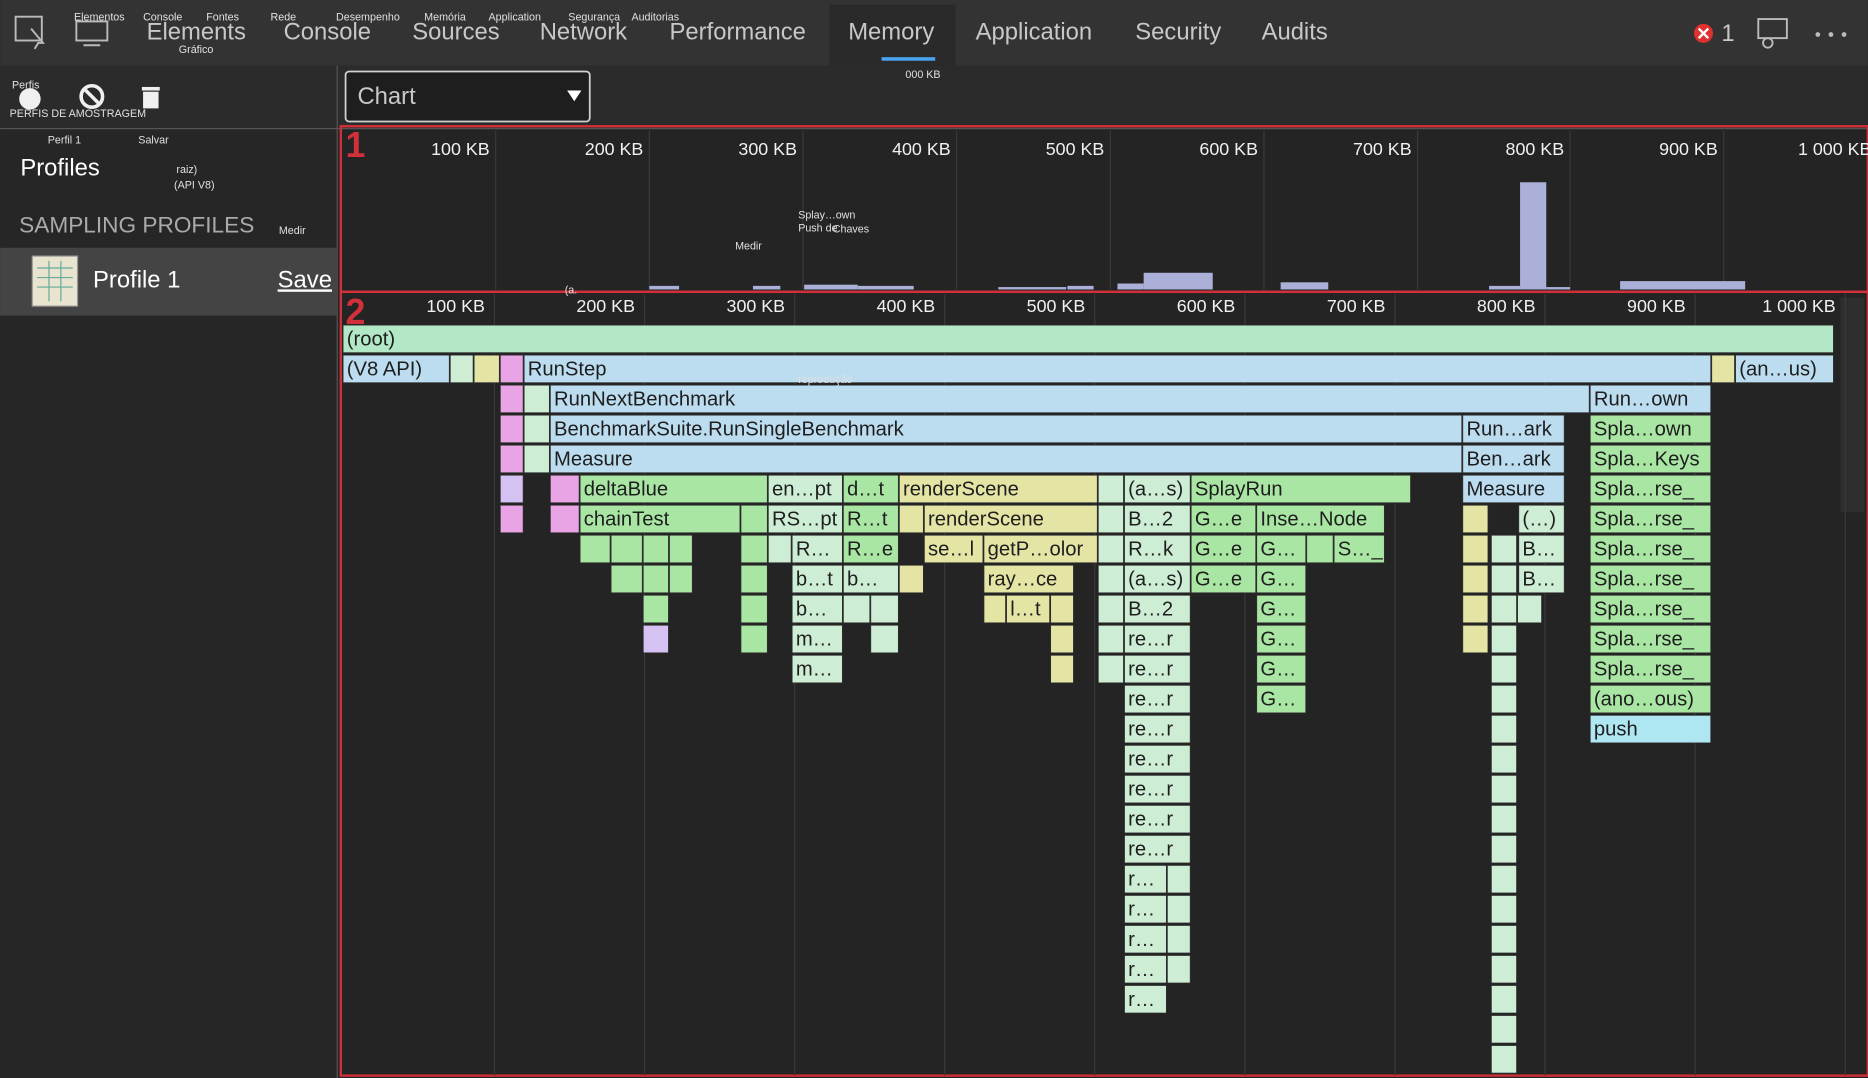 This screenshot has height=1078, width=1868. What do you see at coordinates (455, 32) in the screenshot?
I see `tab: Sources` at bounding box center [455, 32].